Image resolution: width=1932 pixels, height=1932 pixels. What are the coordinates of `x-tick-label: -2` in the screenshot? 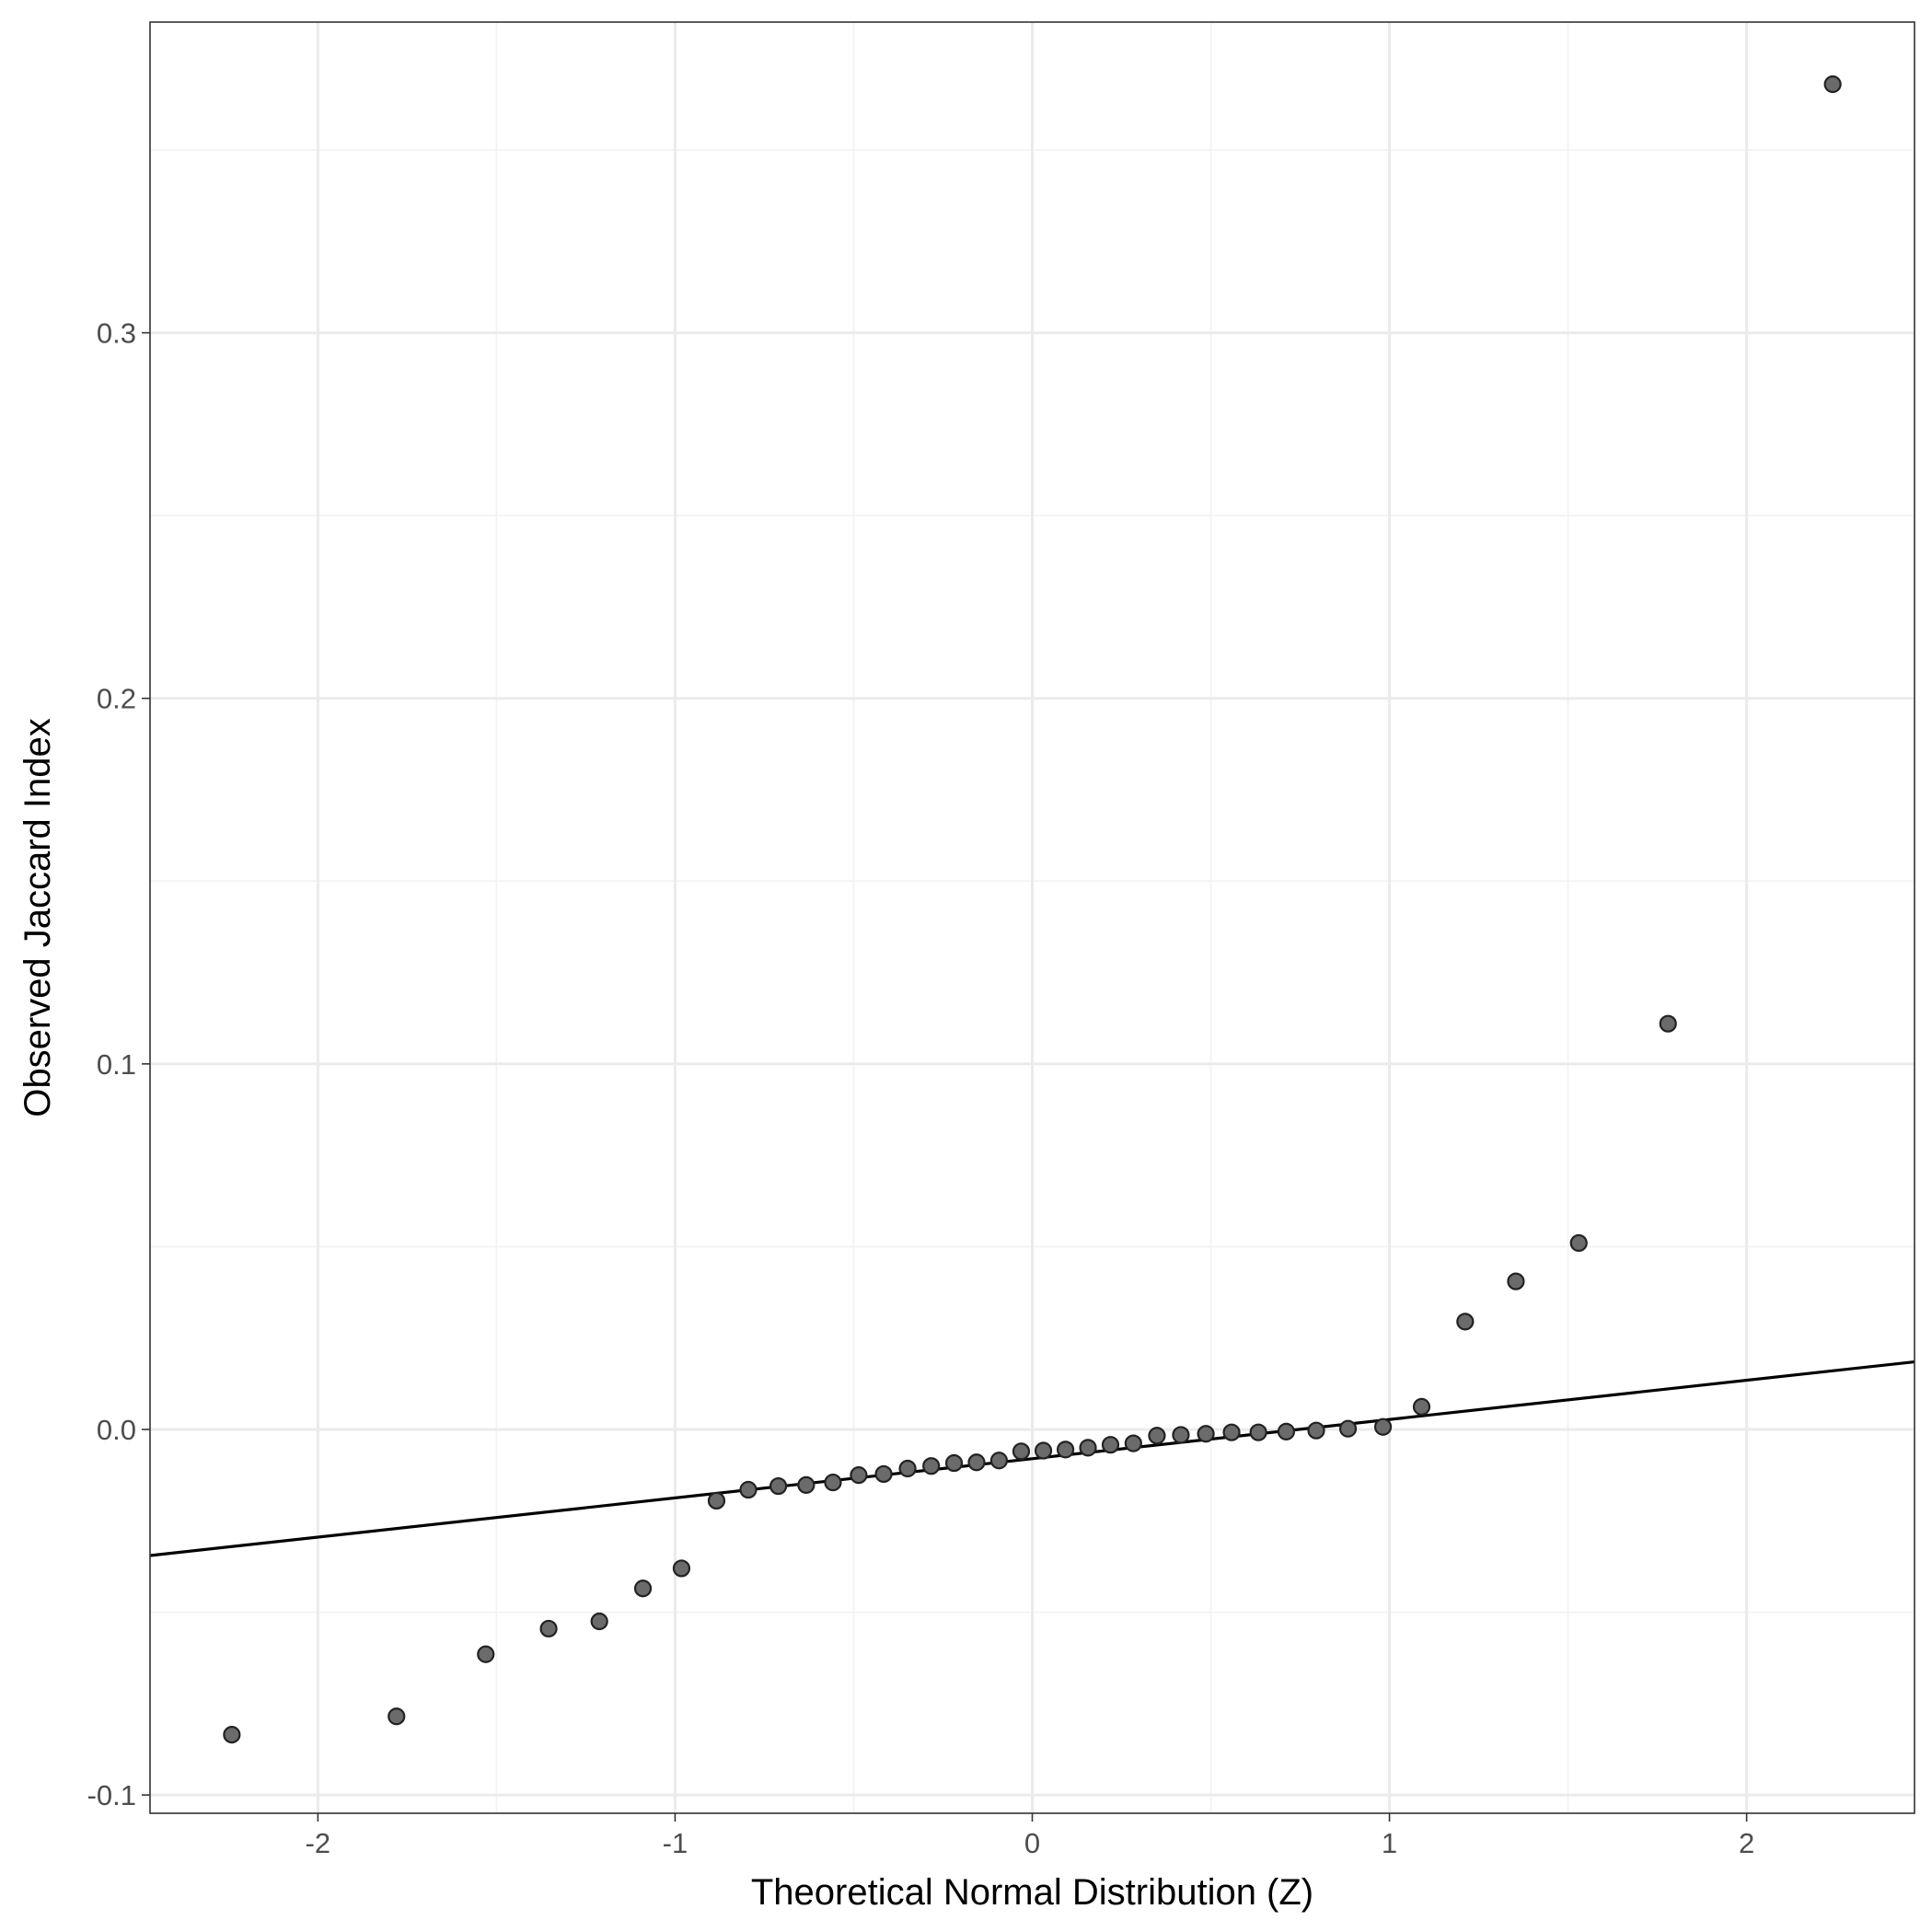 It's located at (319, 1843).